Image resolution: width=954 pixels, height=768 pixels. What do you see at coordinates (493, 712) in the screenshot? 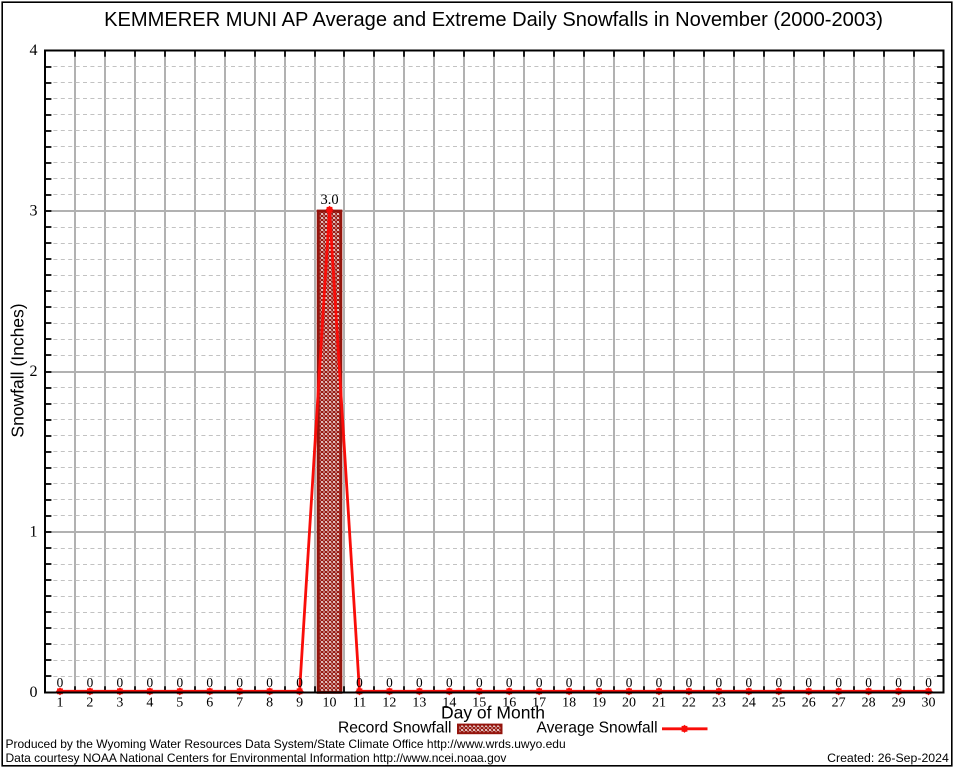
I see `svg-text: Day of Month` at bounding box center [493, 712].